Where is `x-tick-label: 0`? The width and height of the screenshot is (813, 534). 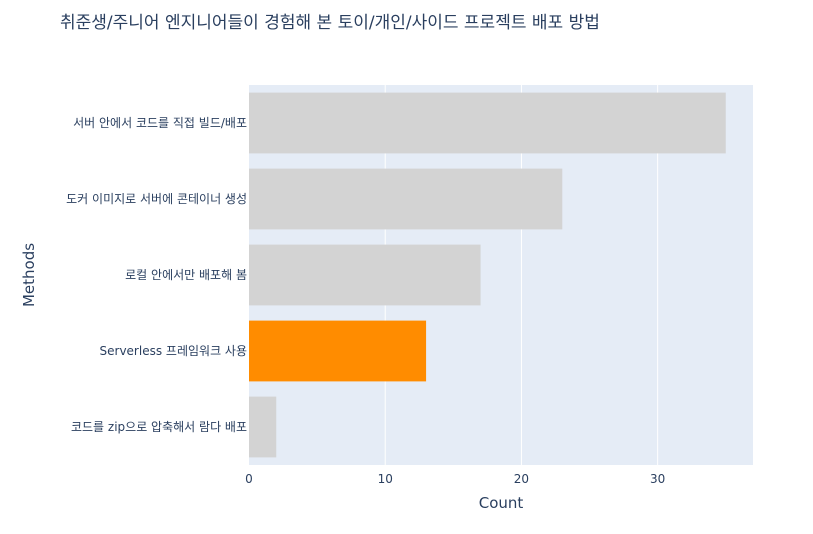
x-tick-label: 0 is located at coordinates (249, 479).